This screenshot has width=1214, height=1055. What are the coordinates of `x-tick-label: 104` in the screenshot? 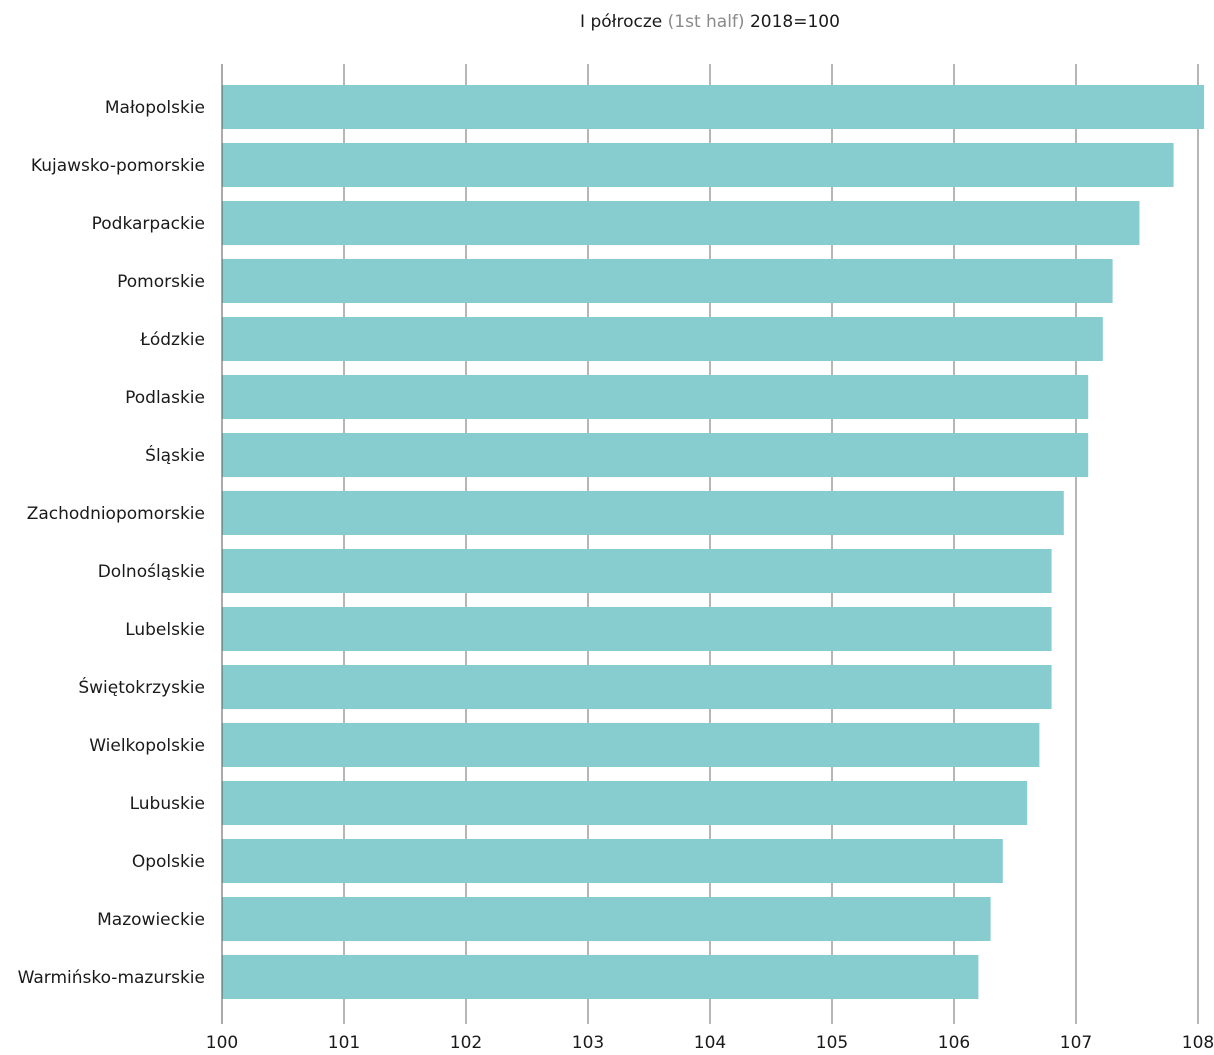 It's located at (710, 1043).